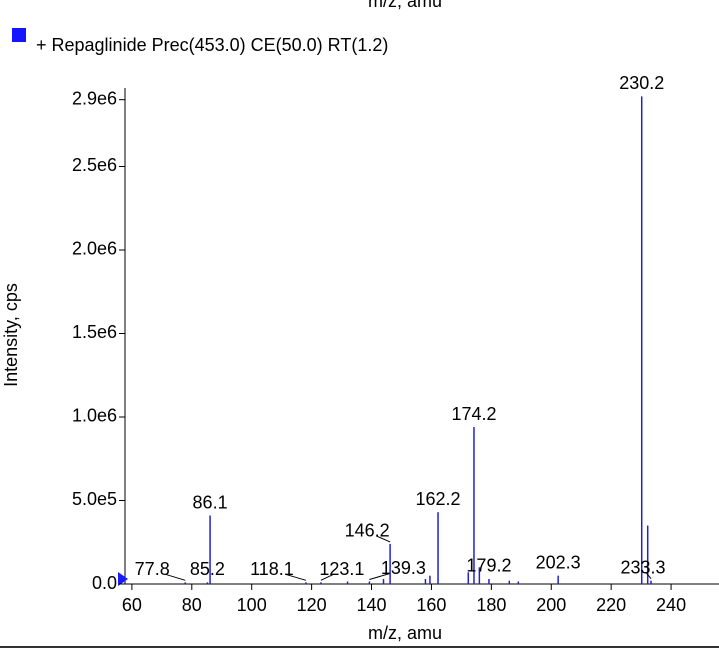 This screenshot has width=719, height=651. I want to click on peak-label: 77.8, so click(152, 569).